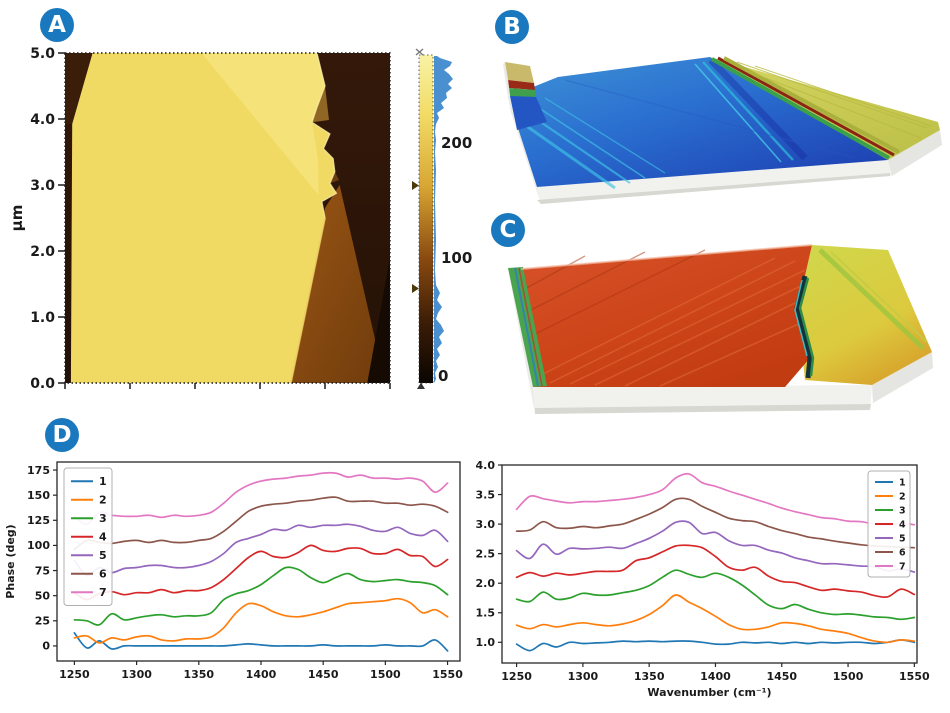 The width and height of the screenshot is (950, 713). I want to click on surface-3d-blue-panel, so click(722, 130).